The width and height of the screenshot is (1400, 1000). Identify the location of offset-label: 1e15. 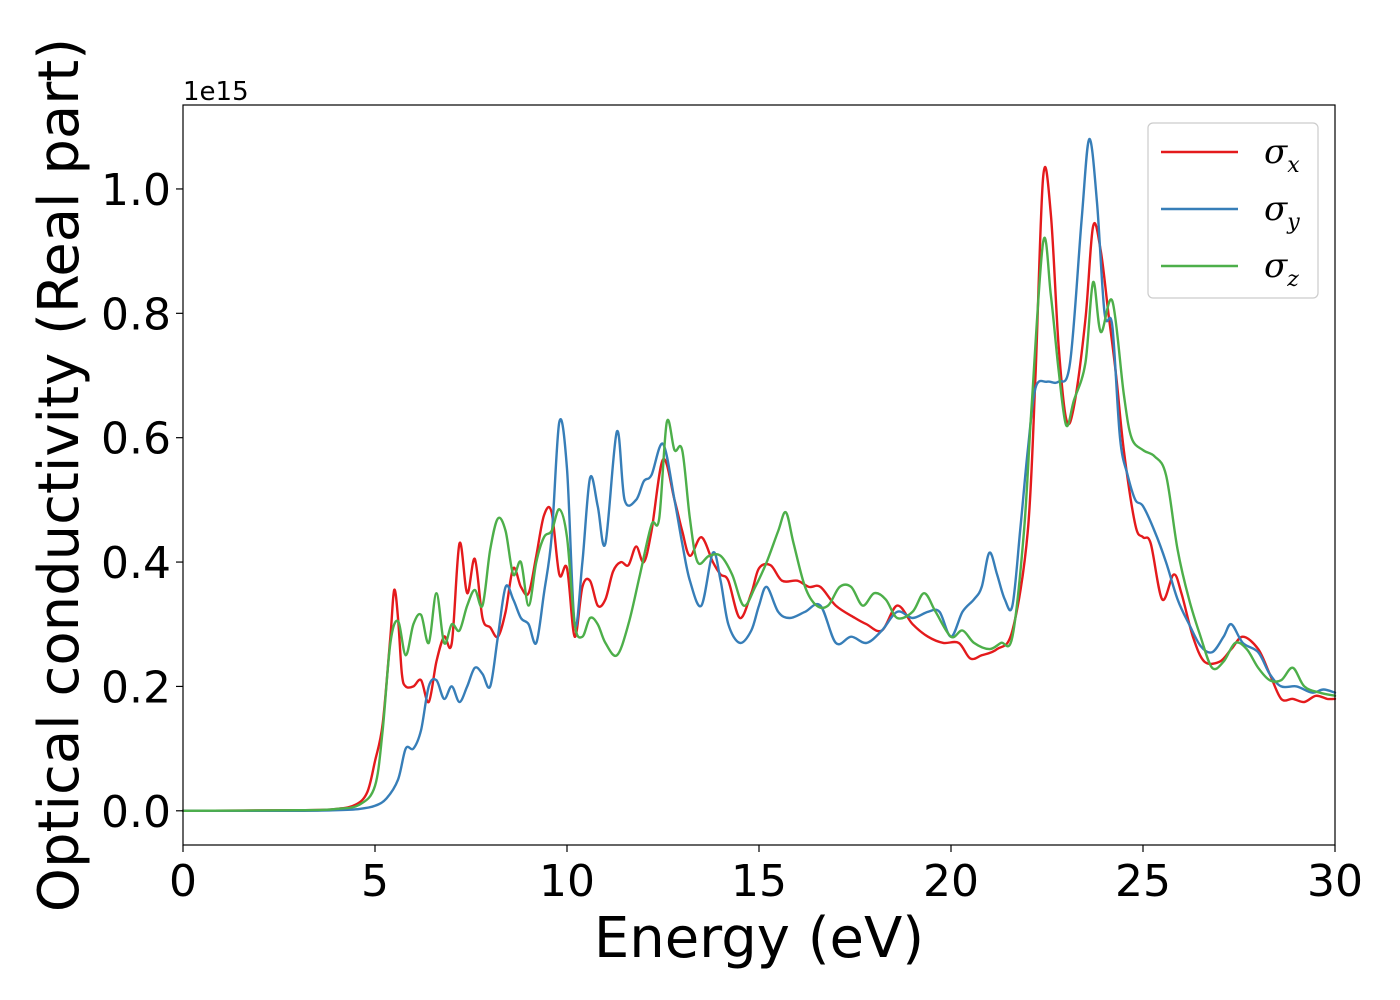
(216, 92).